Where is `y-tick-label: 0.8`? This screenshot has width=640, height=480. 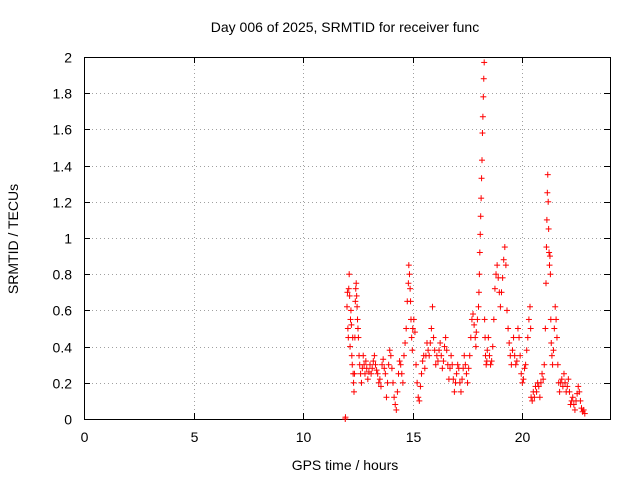 y-tick-label: 0.8 is located at coordinates (63, 275).